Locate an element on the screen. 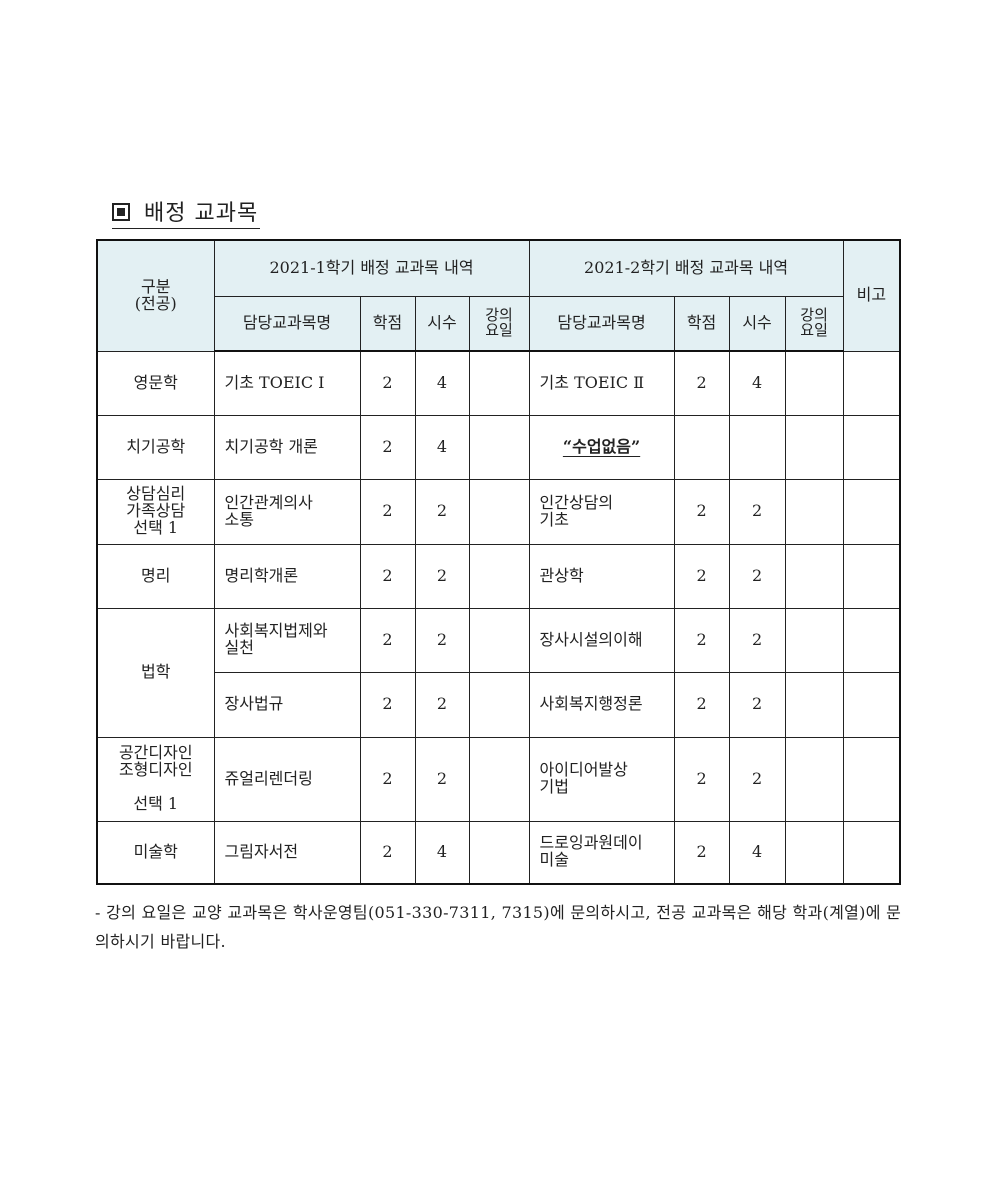 The width and height of the screenshot is (987, 1188). table-row: 상담심리 가족상담 선택 1 인간관계의사 소통 2 2 인간상담의 기초 2 2 is located at coordinates (498, 511).